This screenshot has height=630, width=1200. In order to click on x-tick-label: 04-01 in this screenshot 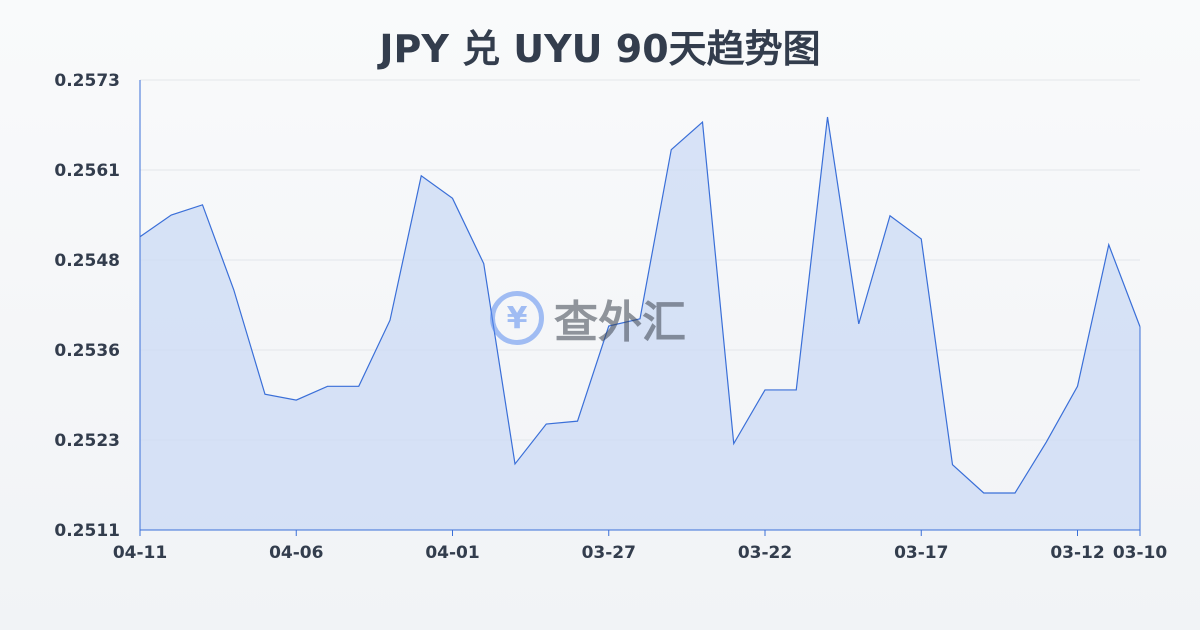, I will do `click(452, 553)`.